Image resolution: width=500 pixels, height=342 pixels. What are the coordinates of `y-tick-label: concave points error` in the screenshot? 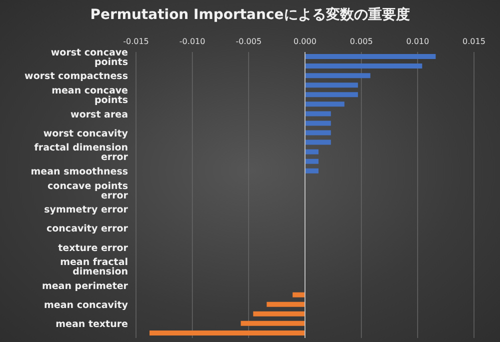 It's located at (88, 191).